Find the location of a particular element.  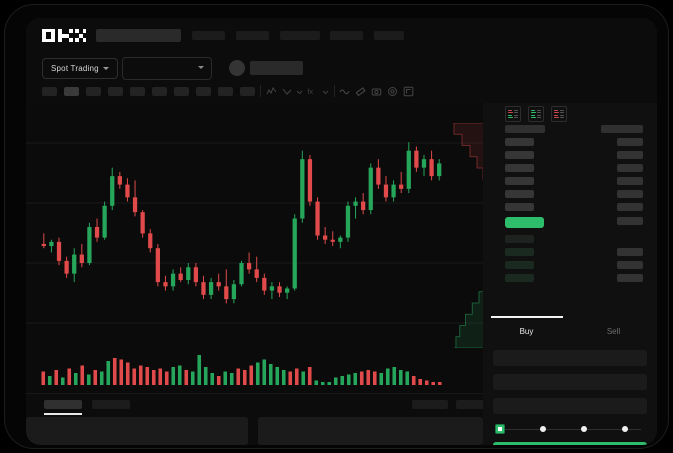

asks-only-icon is located at coordinates (559, 114).